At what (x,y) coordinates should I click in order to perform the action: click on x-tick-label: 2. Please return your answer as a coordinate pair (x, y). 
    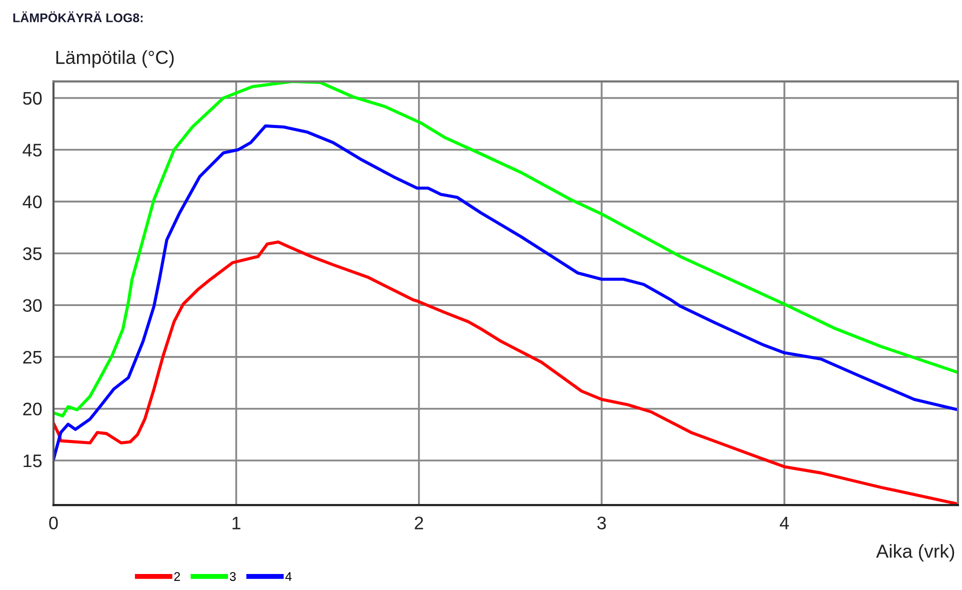
    Looking at the image, I should click on (419, 523).